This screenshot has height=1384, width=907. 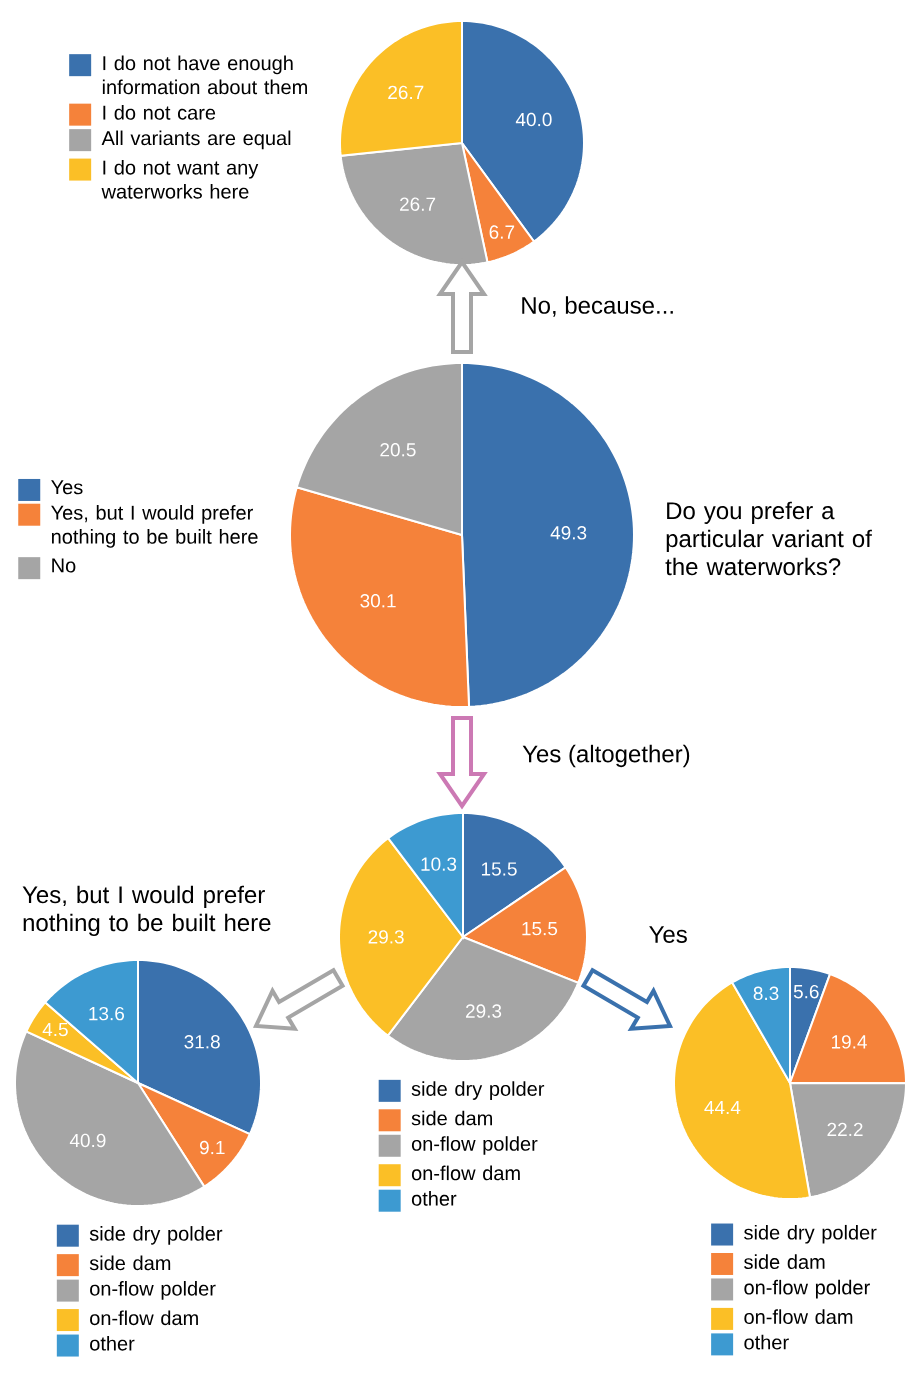 I want to click on data-label: 40.0, so click(x=533, y=119).